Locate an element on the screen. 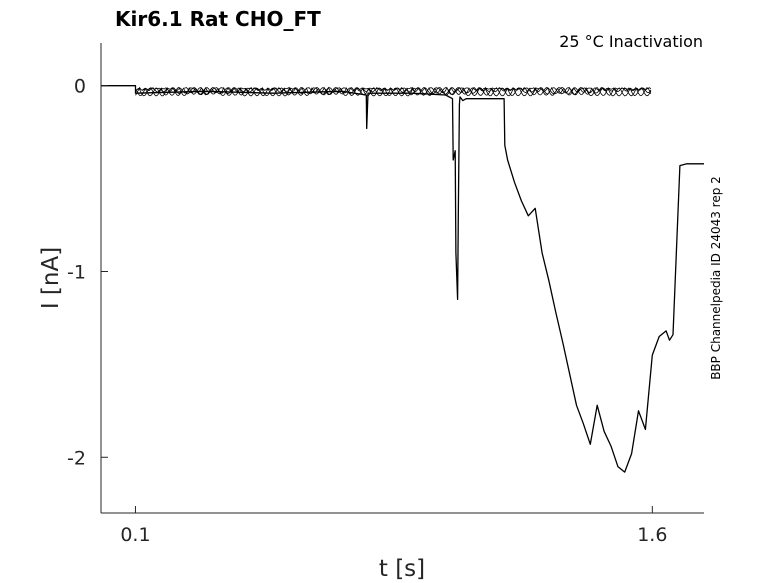 Image resolution: width=778 pixels, height=583 pixels. x-tick-label: 1.6 is located at coordinates (652, 535).